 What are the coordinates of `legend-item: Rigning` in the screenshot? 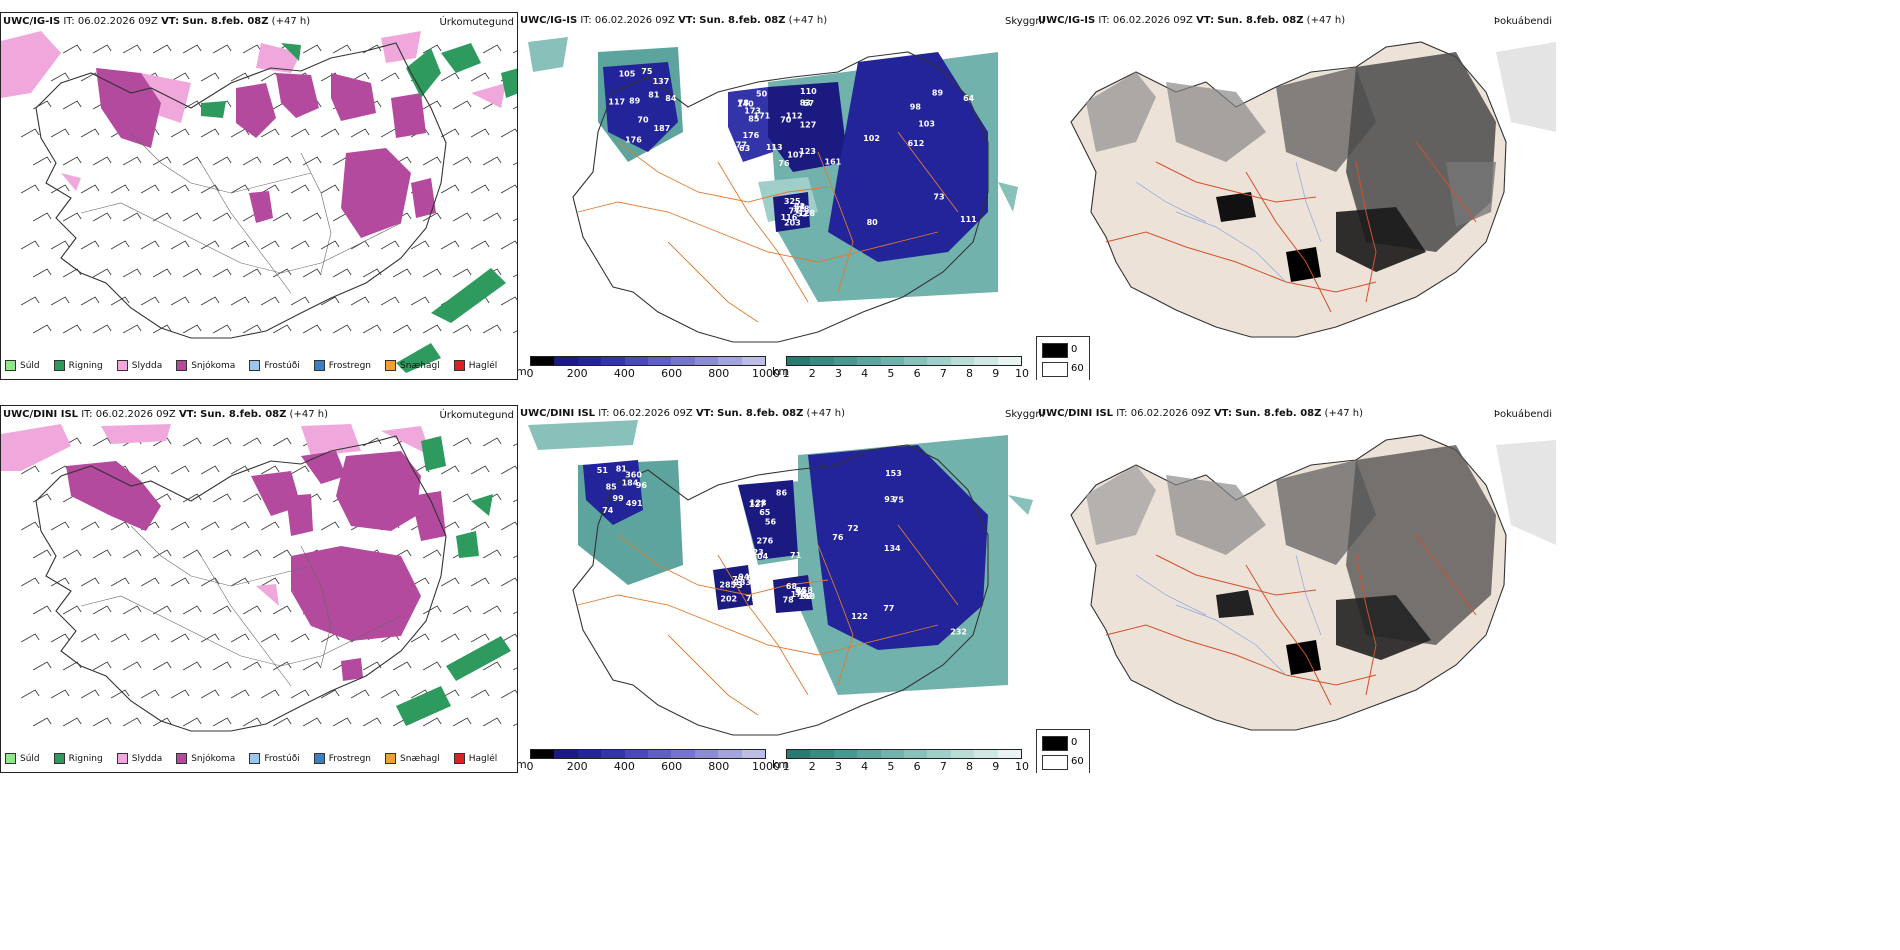 It's located at (78, 365).